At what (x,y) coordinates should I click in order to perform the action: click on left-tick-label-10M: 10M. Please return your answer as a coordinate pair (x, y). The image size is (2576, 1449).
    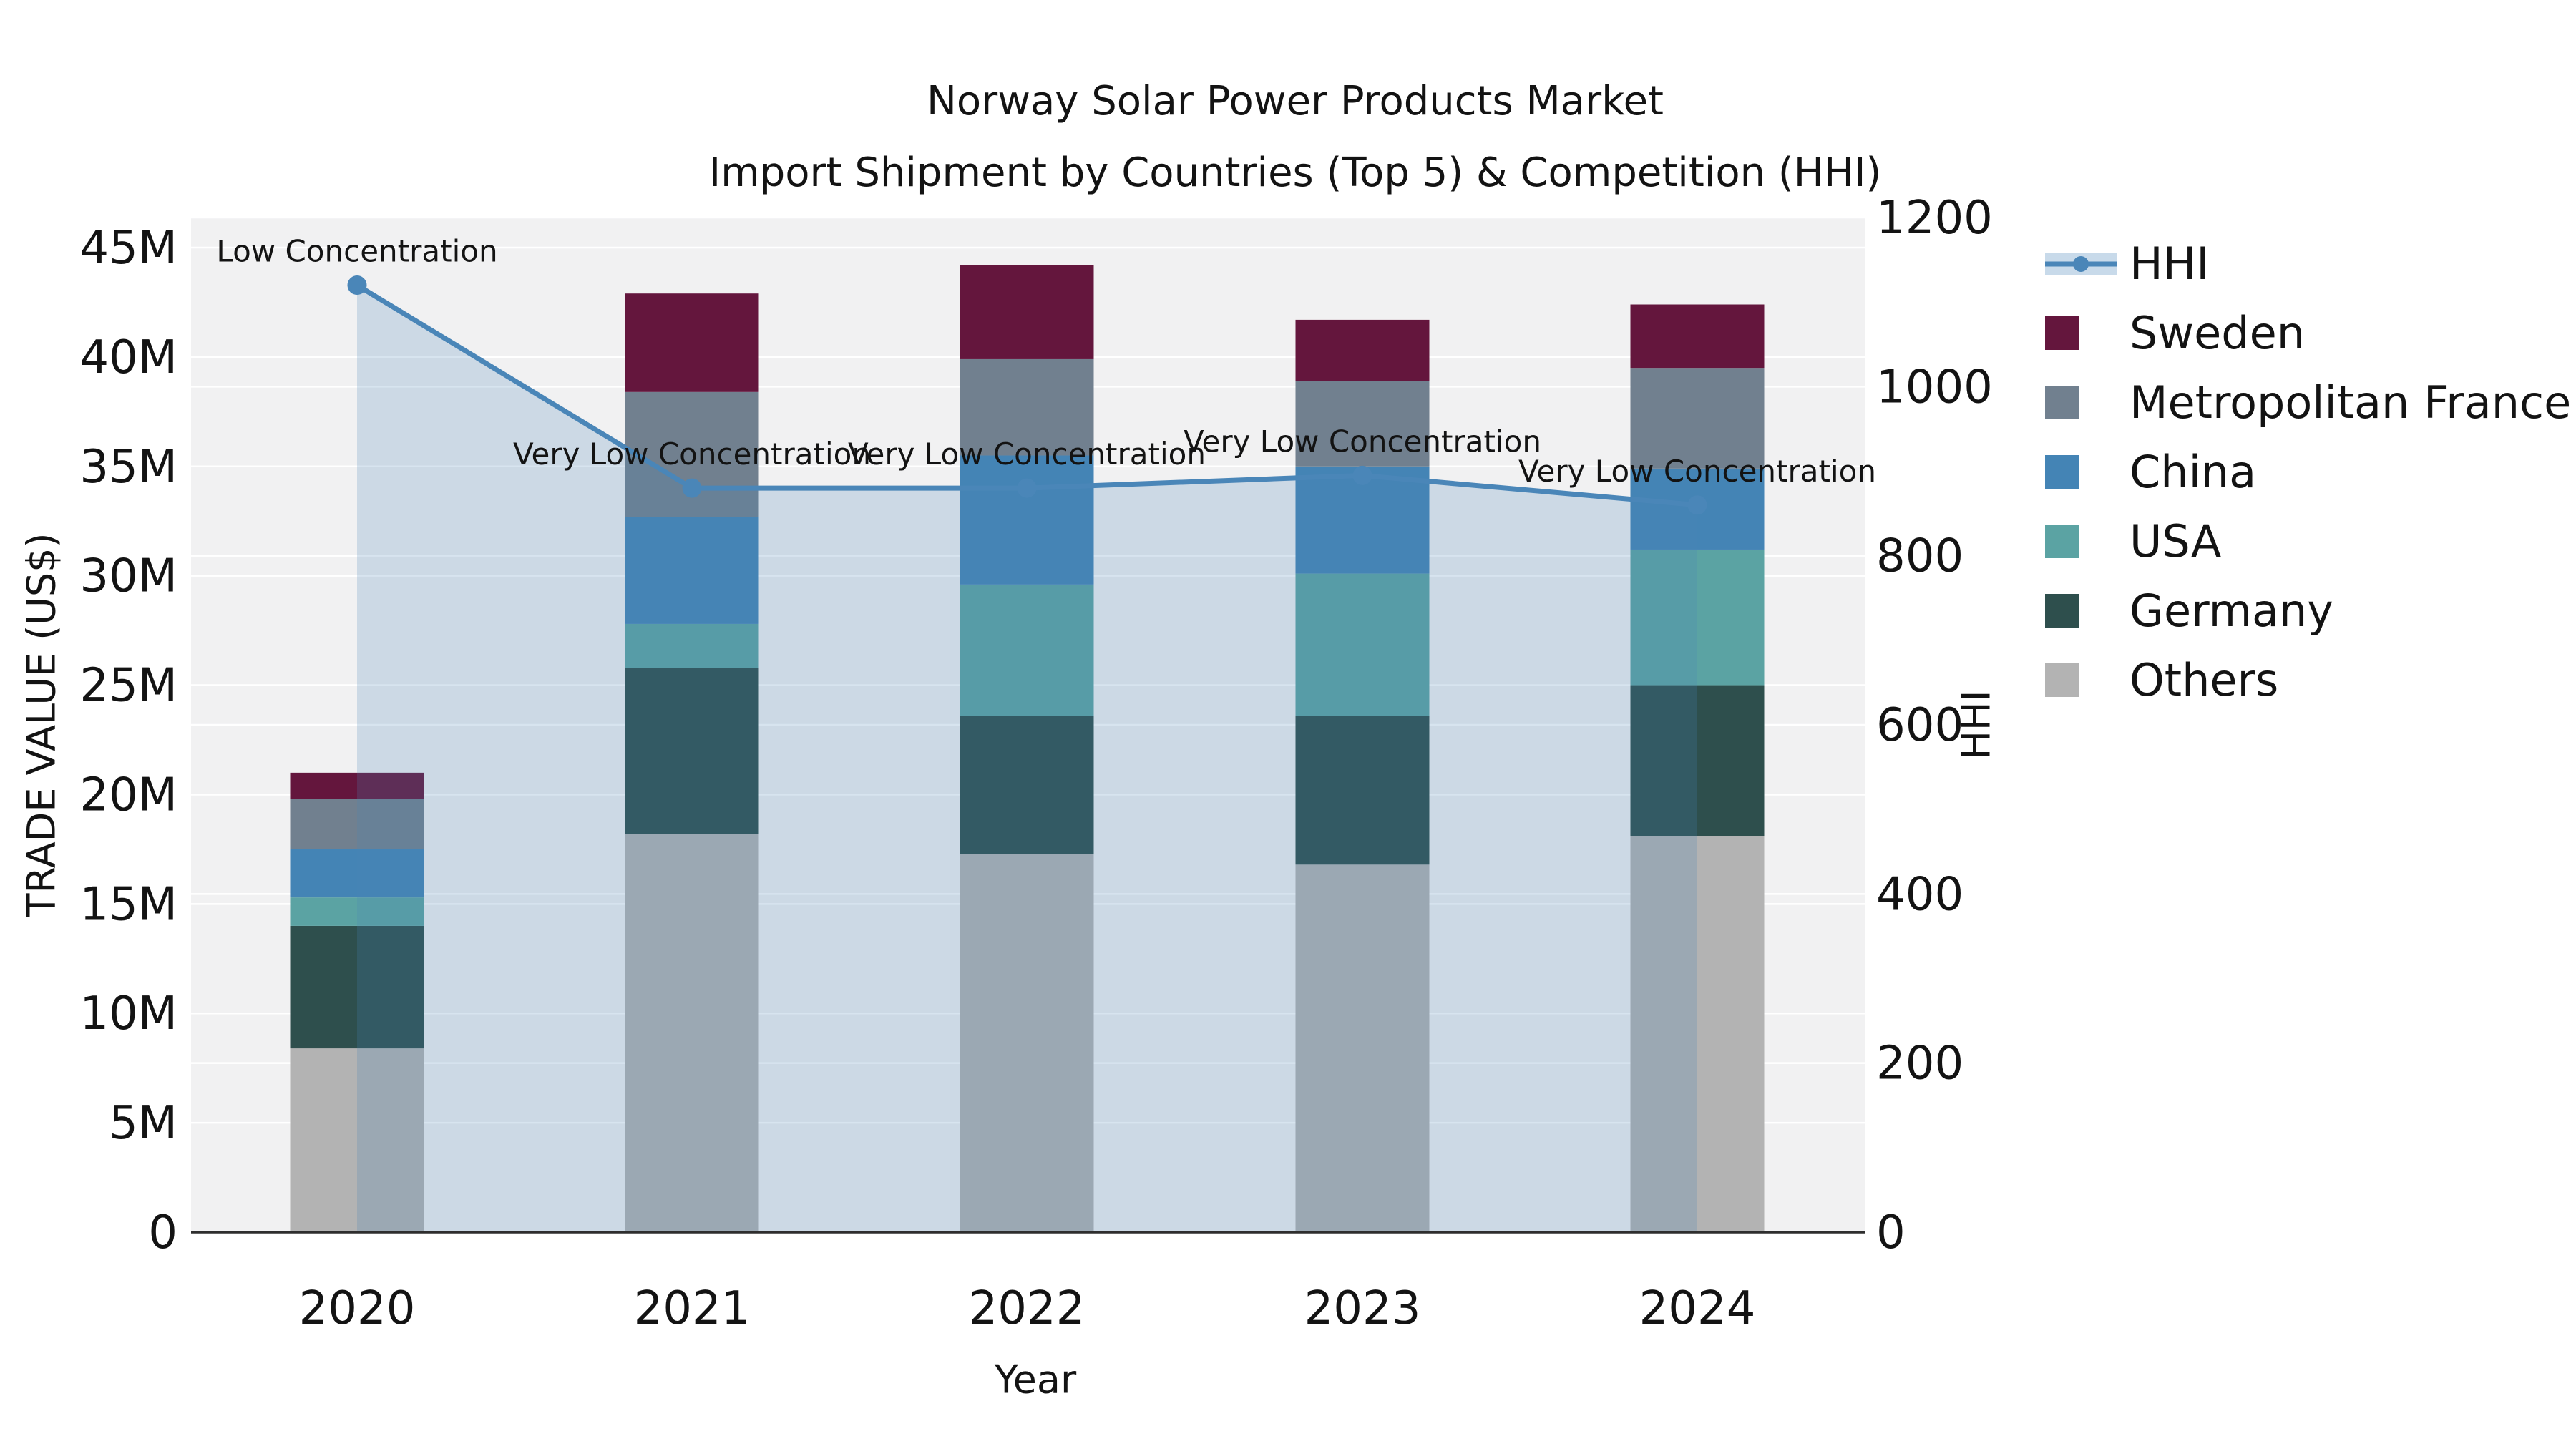
    Looking at the image, I should click on (128, 1013).